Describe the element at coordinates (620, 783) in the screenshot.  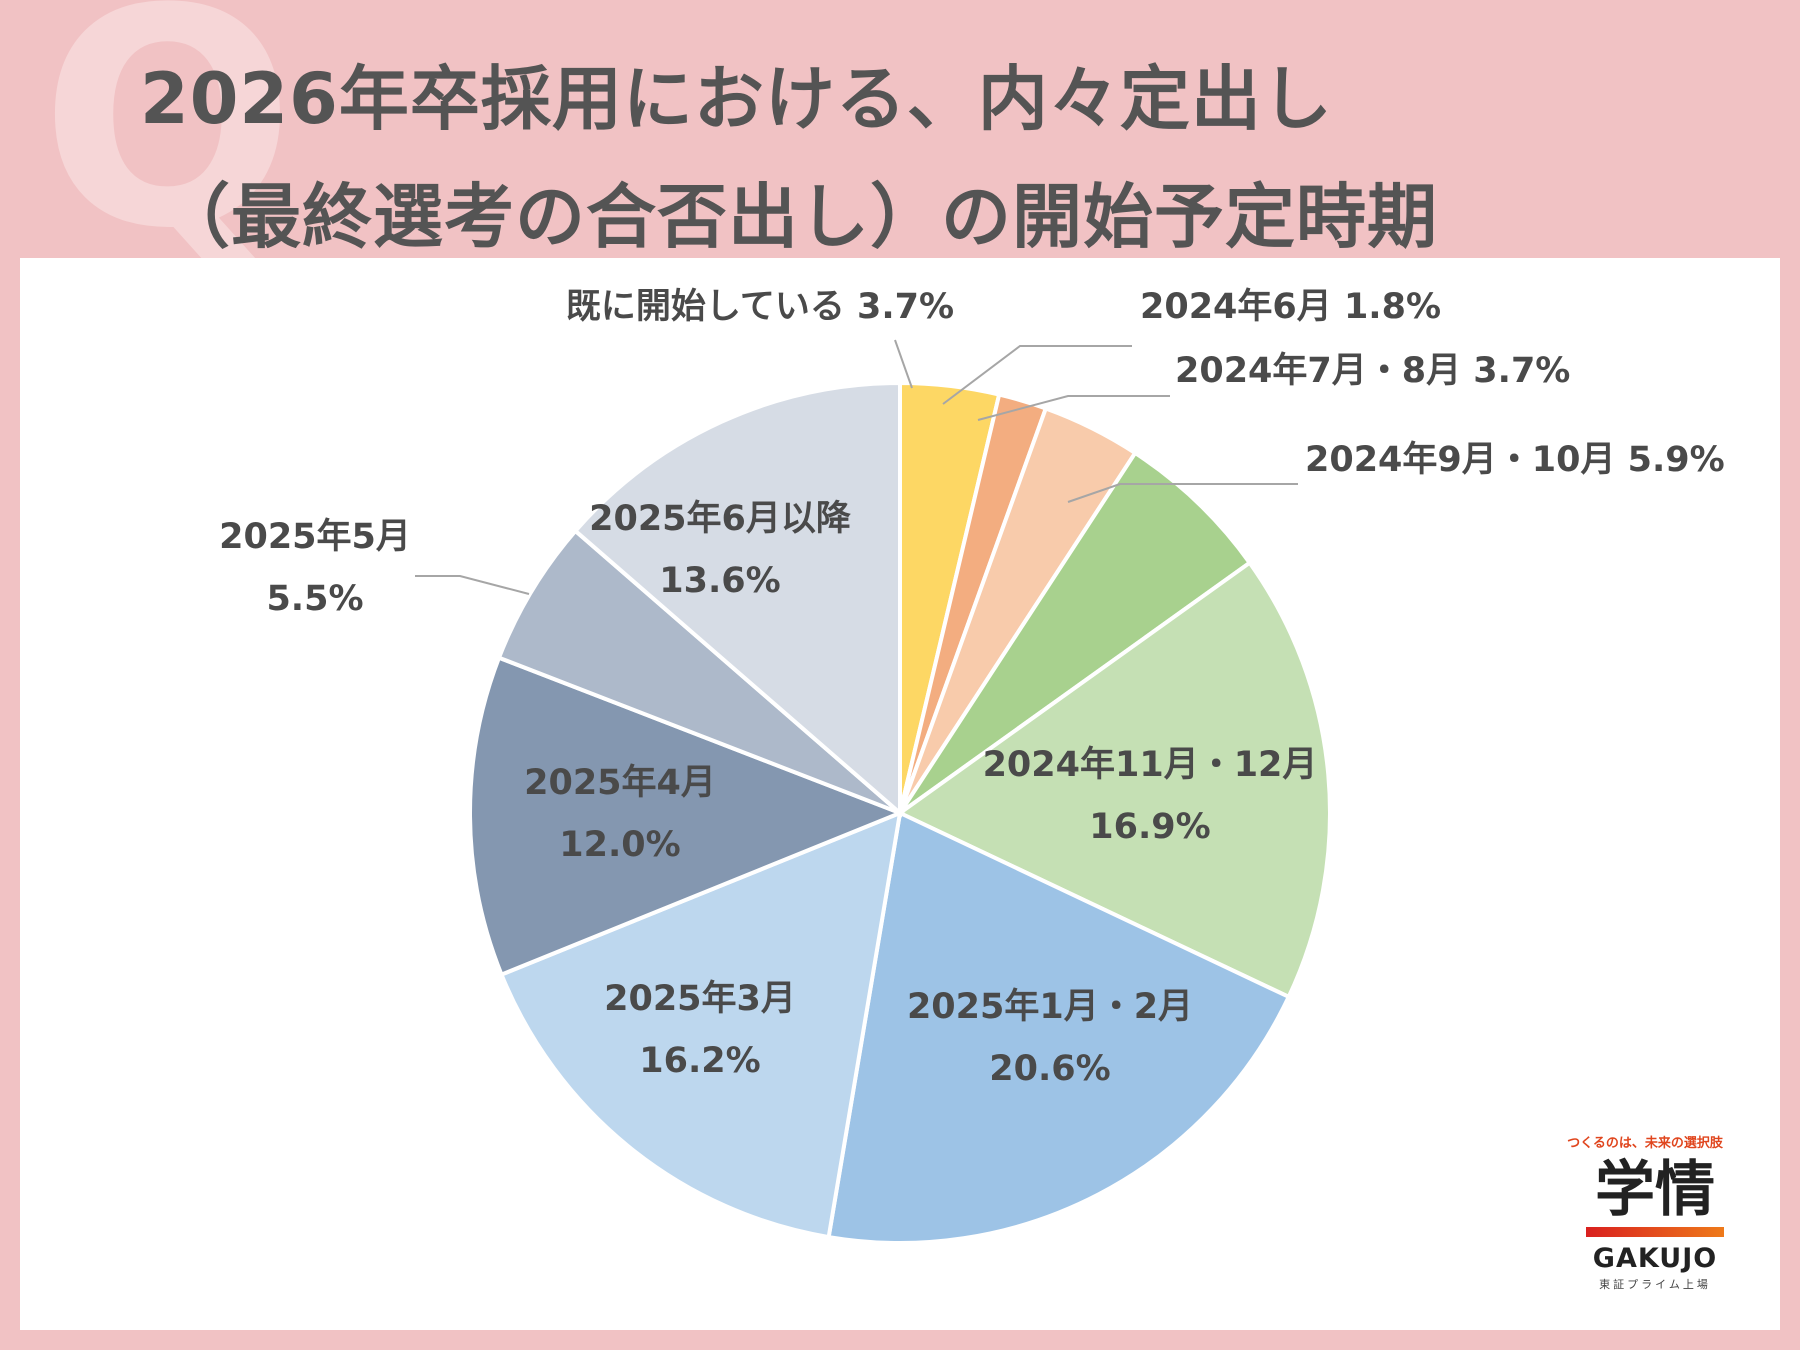
I see `slice-label: 2025年4月` at that location.